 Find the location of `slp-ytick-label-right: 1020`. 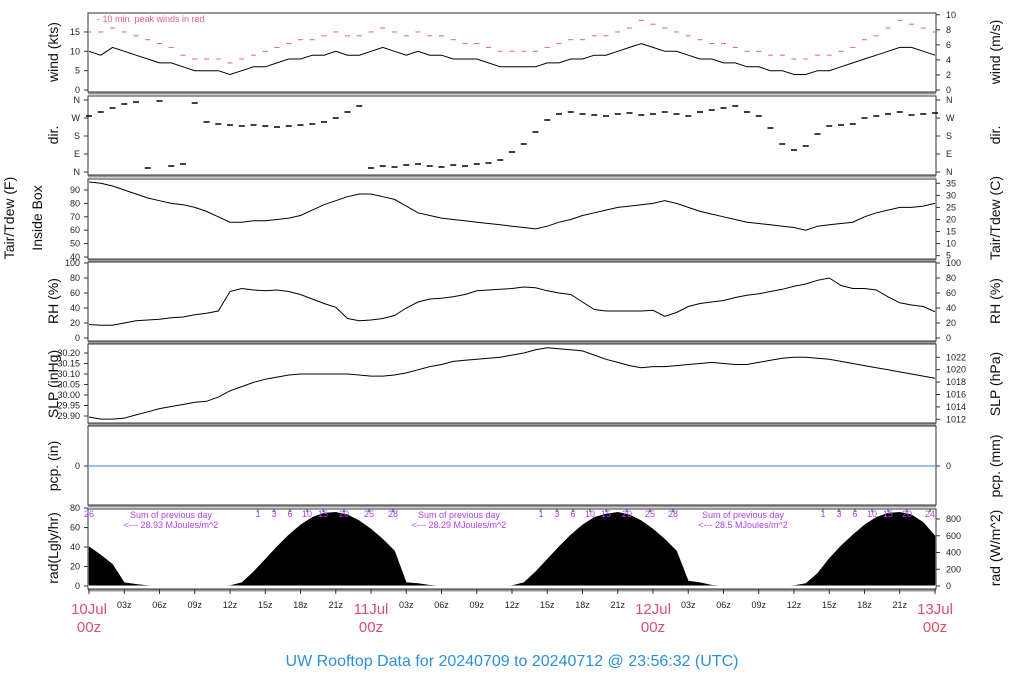

slp-ytick-label-right: 1020 is located at coordinates (956, 370).